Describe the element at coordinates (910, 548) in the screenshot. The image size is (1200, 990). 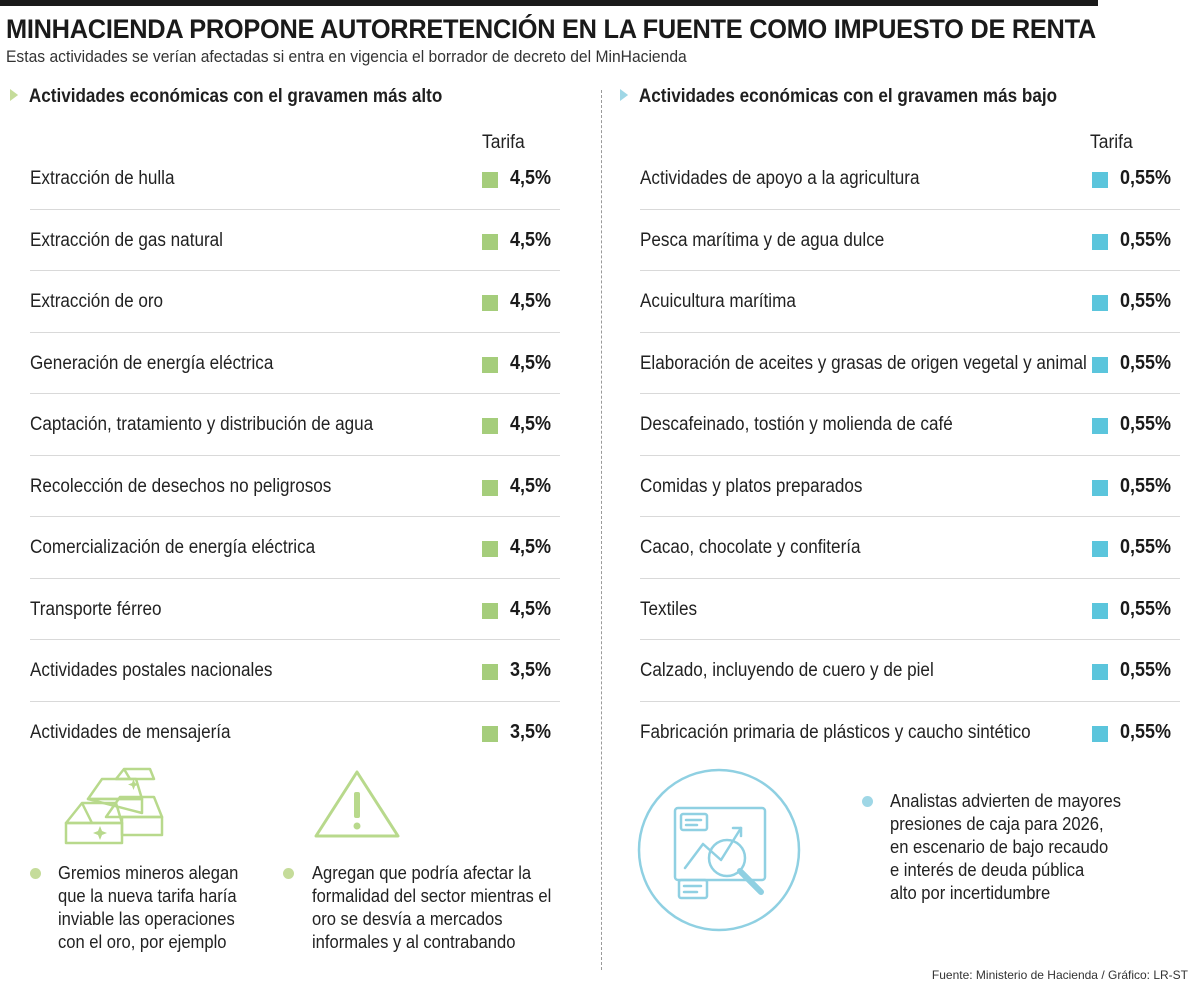
I see `table-row: Cacao, chocolate y confitería 0,55%` at that location.